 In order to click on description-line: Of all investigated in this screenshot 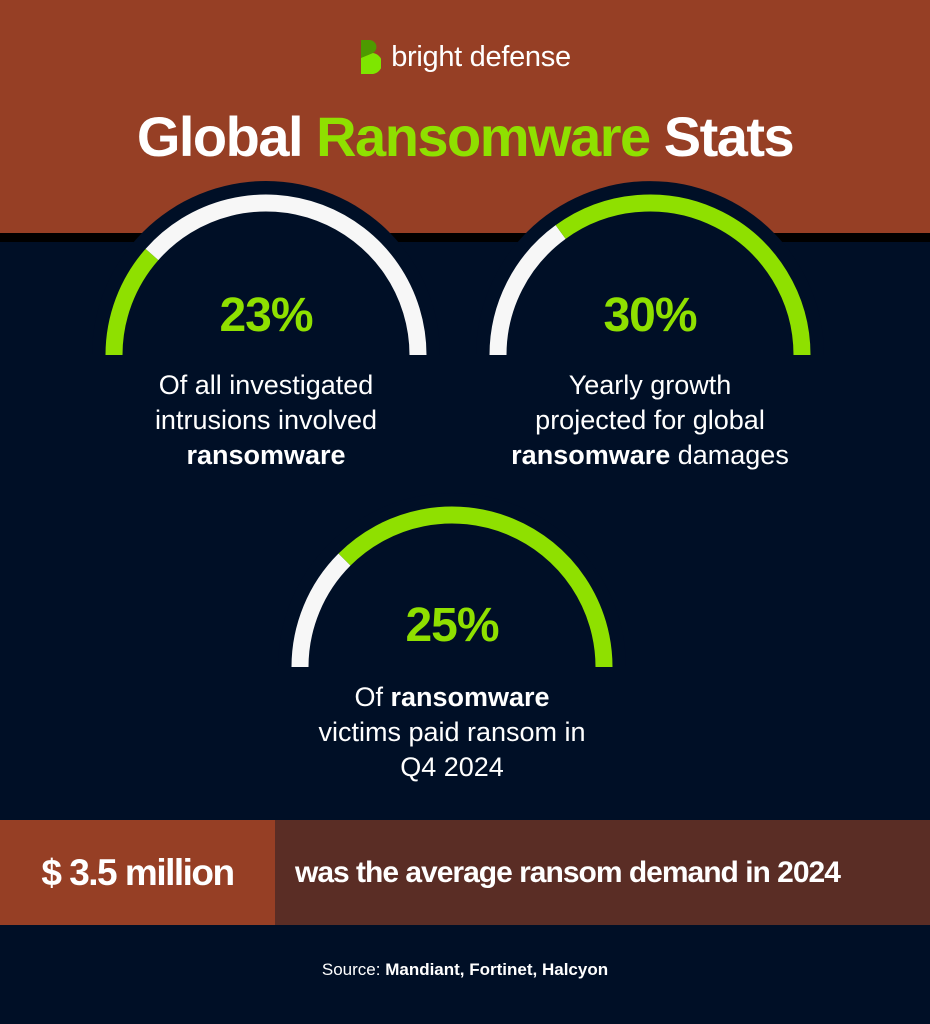, I will do `click(266, 385)`.